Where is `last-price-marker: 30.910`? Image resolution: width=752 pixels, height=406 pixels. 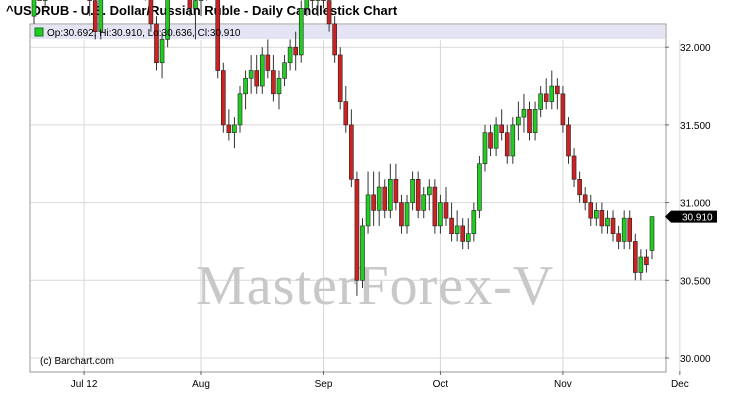 last-price-marker: 30.910 is located at coordinates (691, 217).